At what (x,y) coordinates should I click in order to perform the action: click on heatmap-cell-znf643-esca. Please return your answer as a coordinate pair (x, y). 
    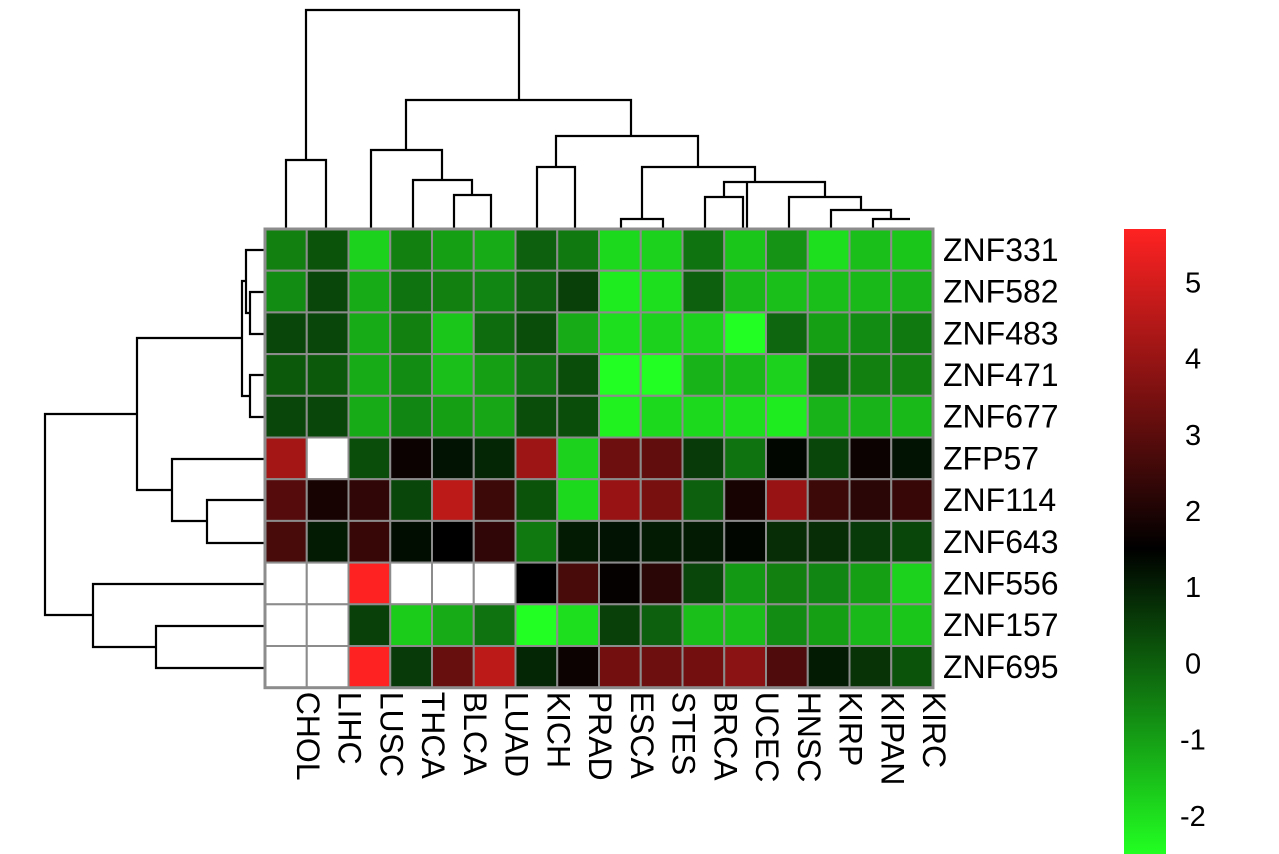
    Looking at the image, I should click on (620, 541).